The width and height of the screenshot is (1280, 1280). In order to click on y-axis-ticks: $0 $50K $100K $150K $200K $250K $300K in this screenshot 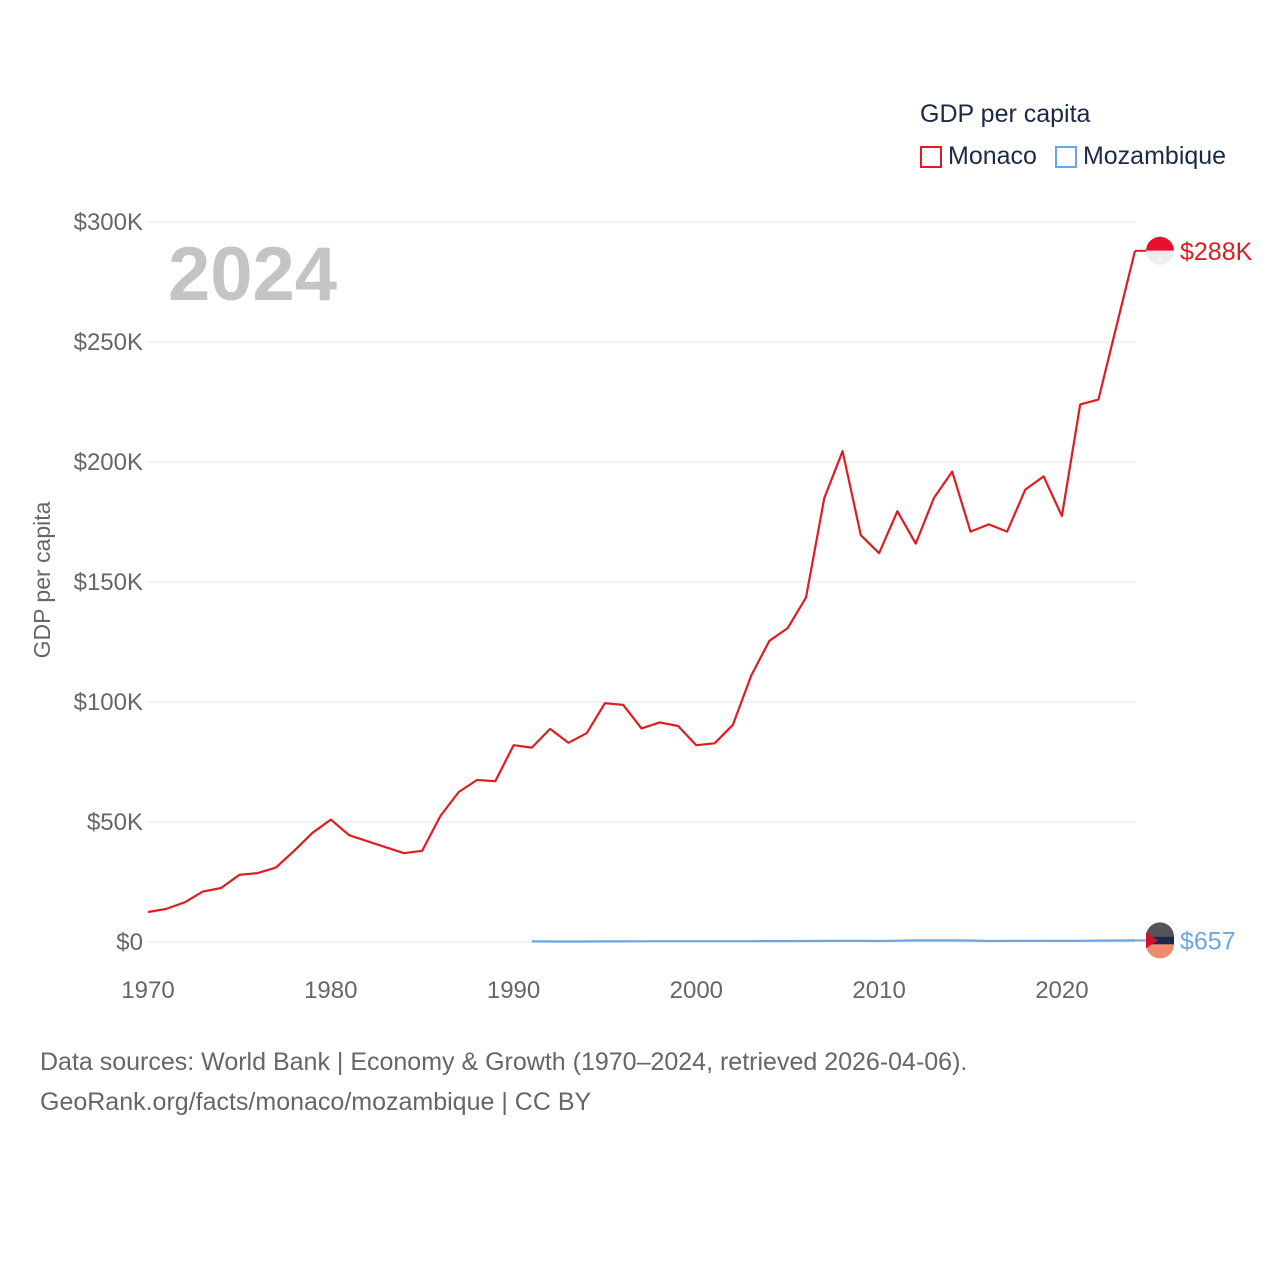, I will do `click(108, 582)`.